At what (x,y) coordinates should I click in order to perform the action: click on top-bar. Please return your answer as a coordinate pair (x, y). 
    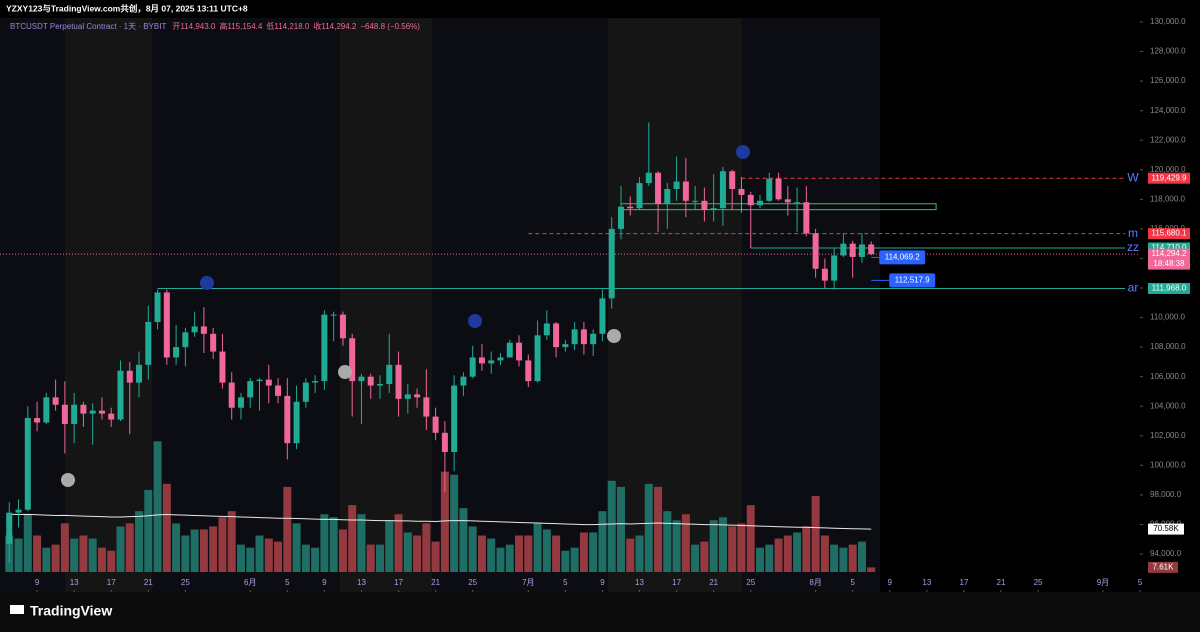
    Looking at the image, I should click on (600, 9).